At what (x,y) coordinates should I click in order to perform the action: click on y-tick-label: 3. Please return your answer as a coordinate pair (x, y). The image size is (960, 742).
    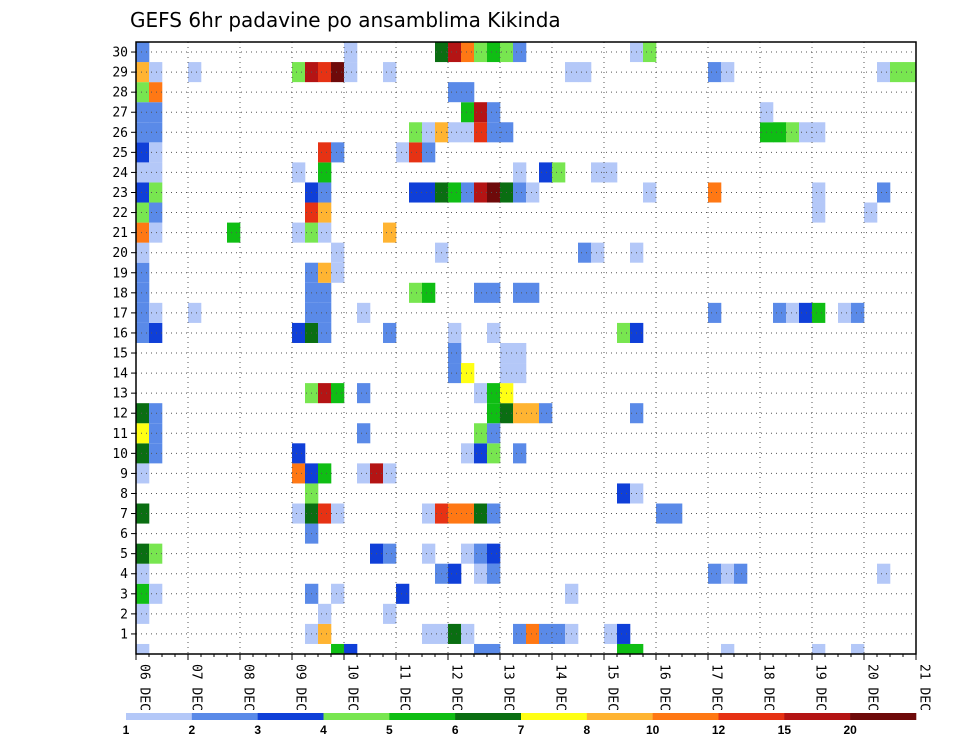
    Looking at the image, I should click on (124, 594).